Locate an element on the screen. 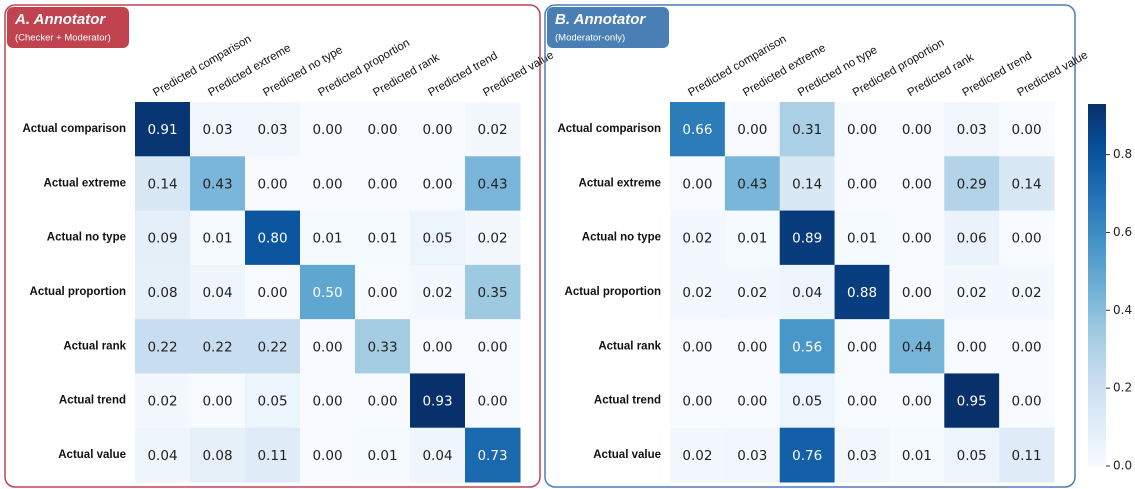 The height and width of the screenshot is (489, 1135). panel-title: B. Annotator is located at coordinates (600, 19).